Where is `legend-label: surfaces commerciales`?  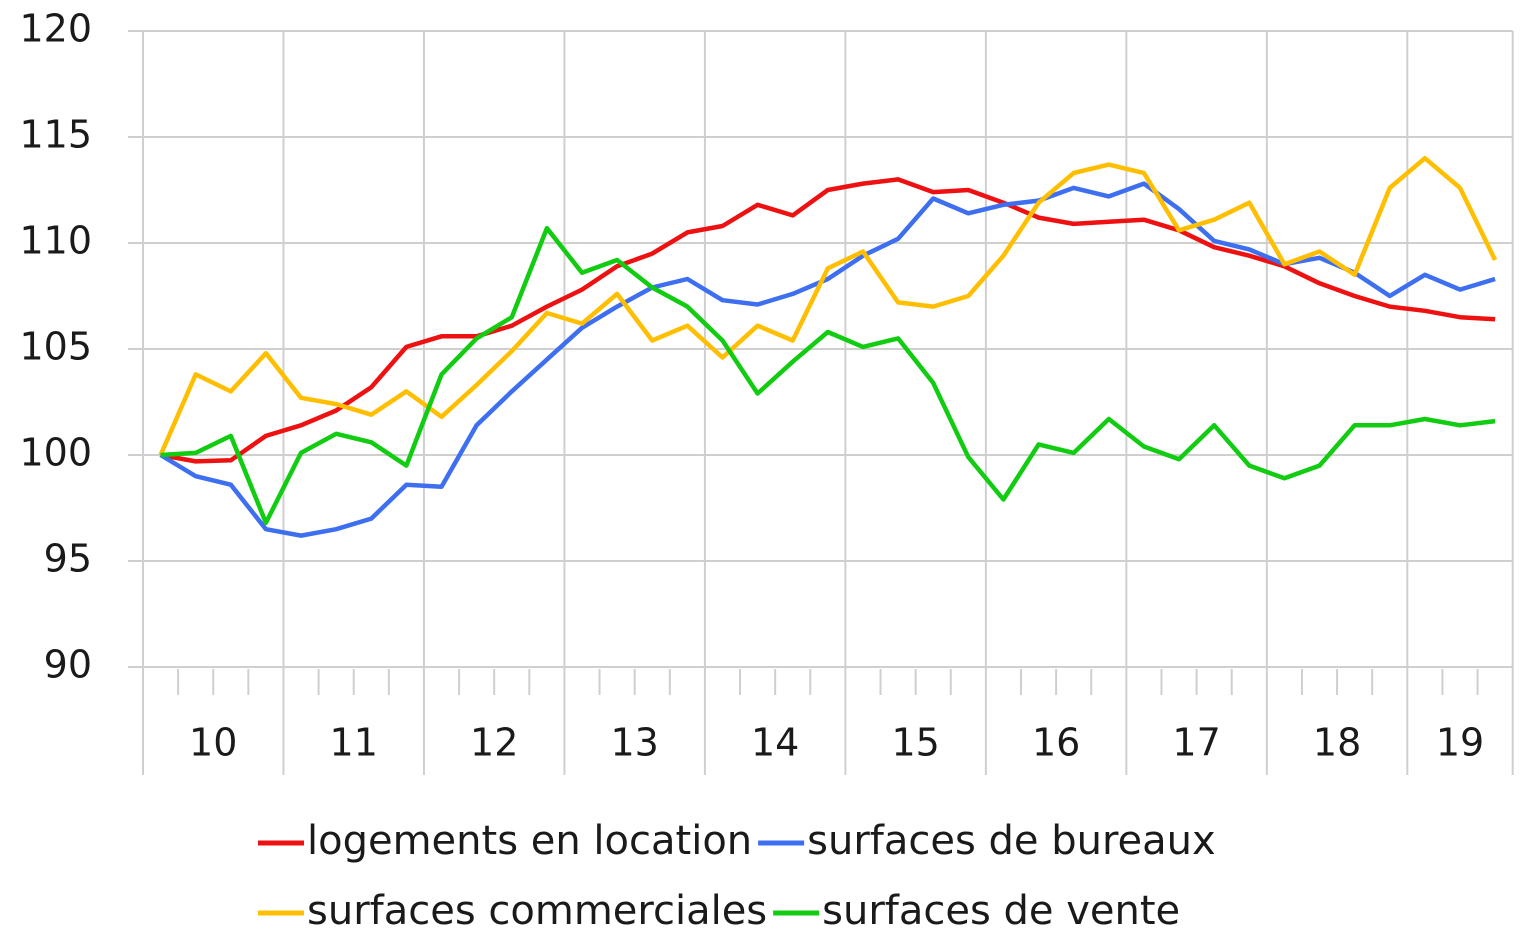 legend-label: surfaces commerciales is located at coordinates (537, 911).